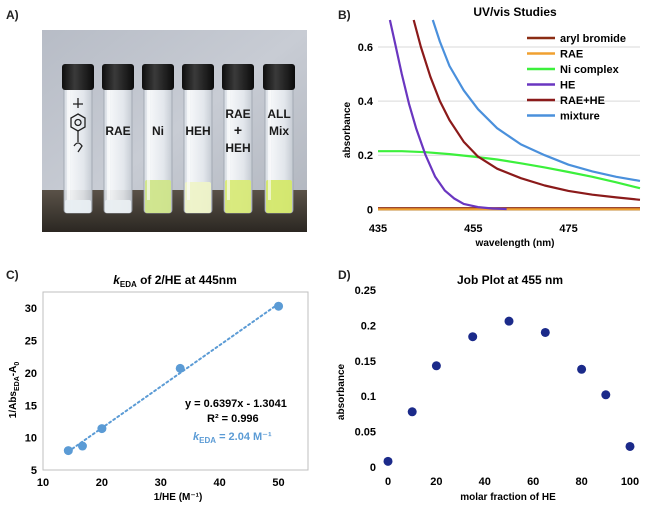 The height and width of the screenshot is (510, 650). What do you see at coordinates (158, 131) in the screenshot?
I see `vial-label-text: Ni` at bounding box center [158, 131].